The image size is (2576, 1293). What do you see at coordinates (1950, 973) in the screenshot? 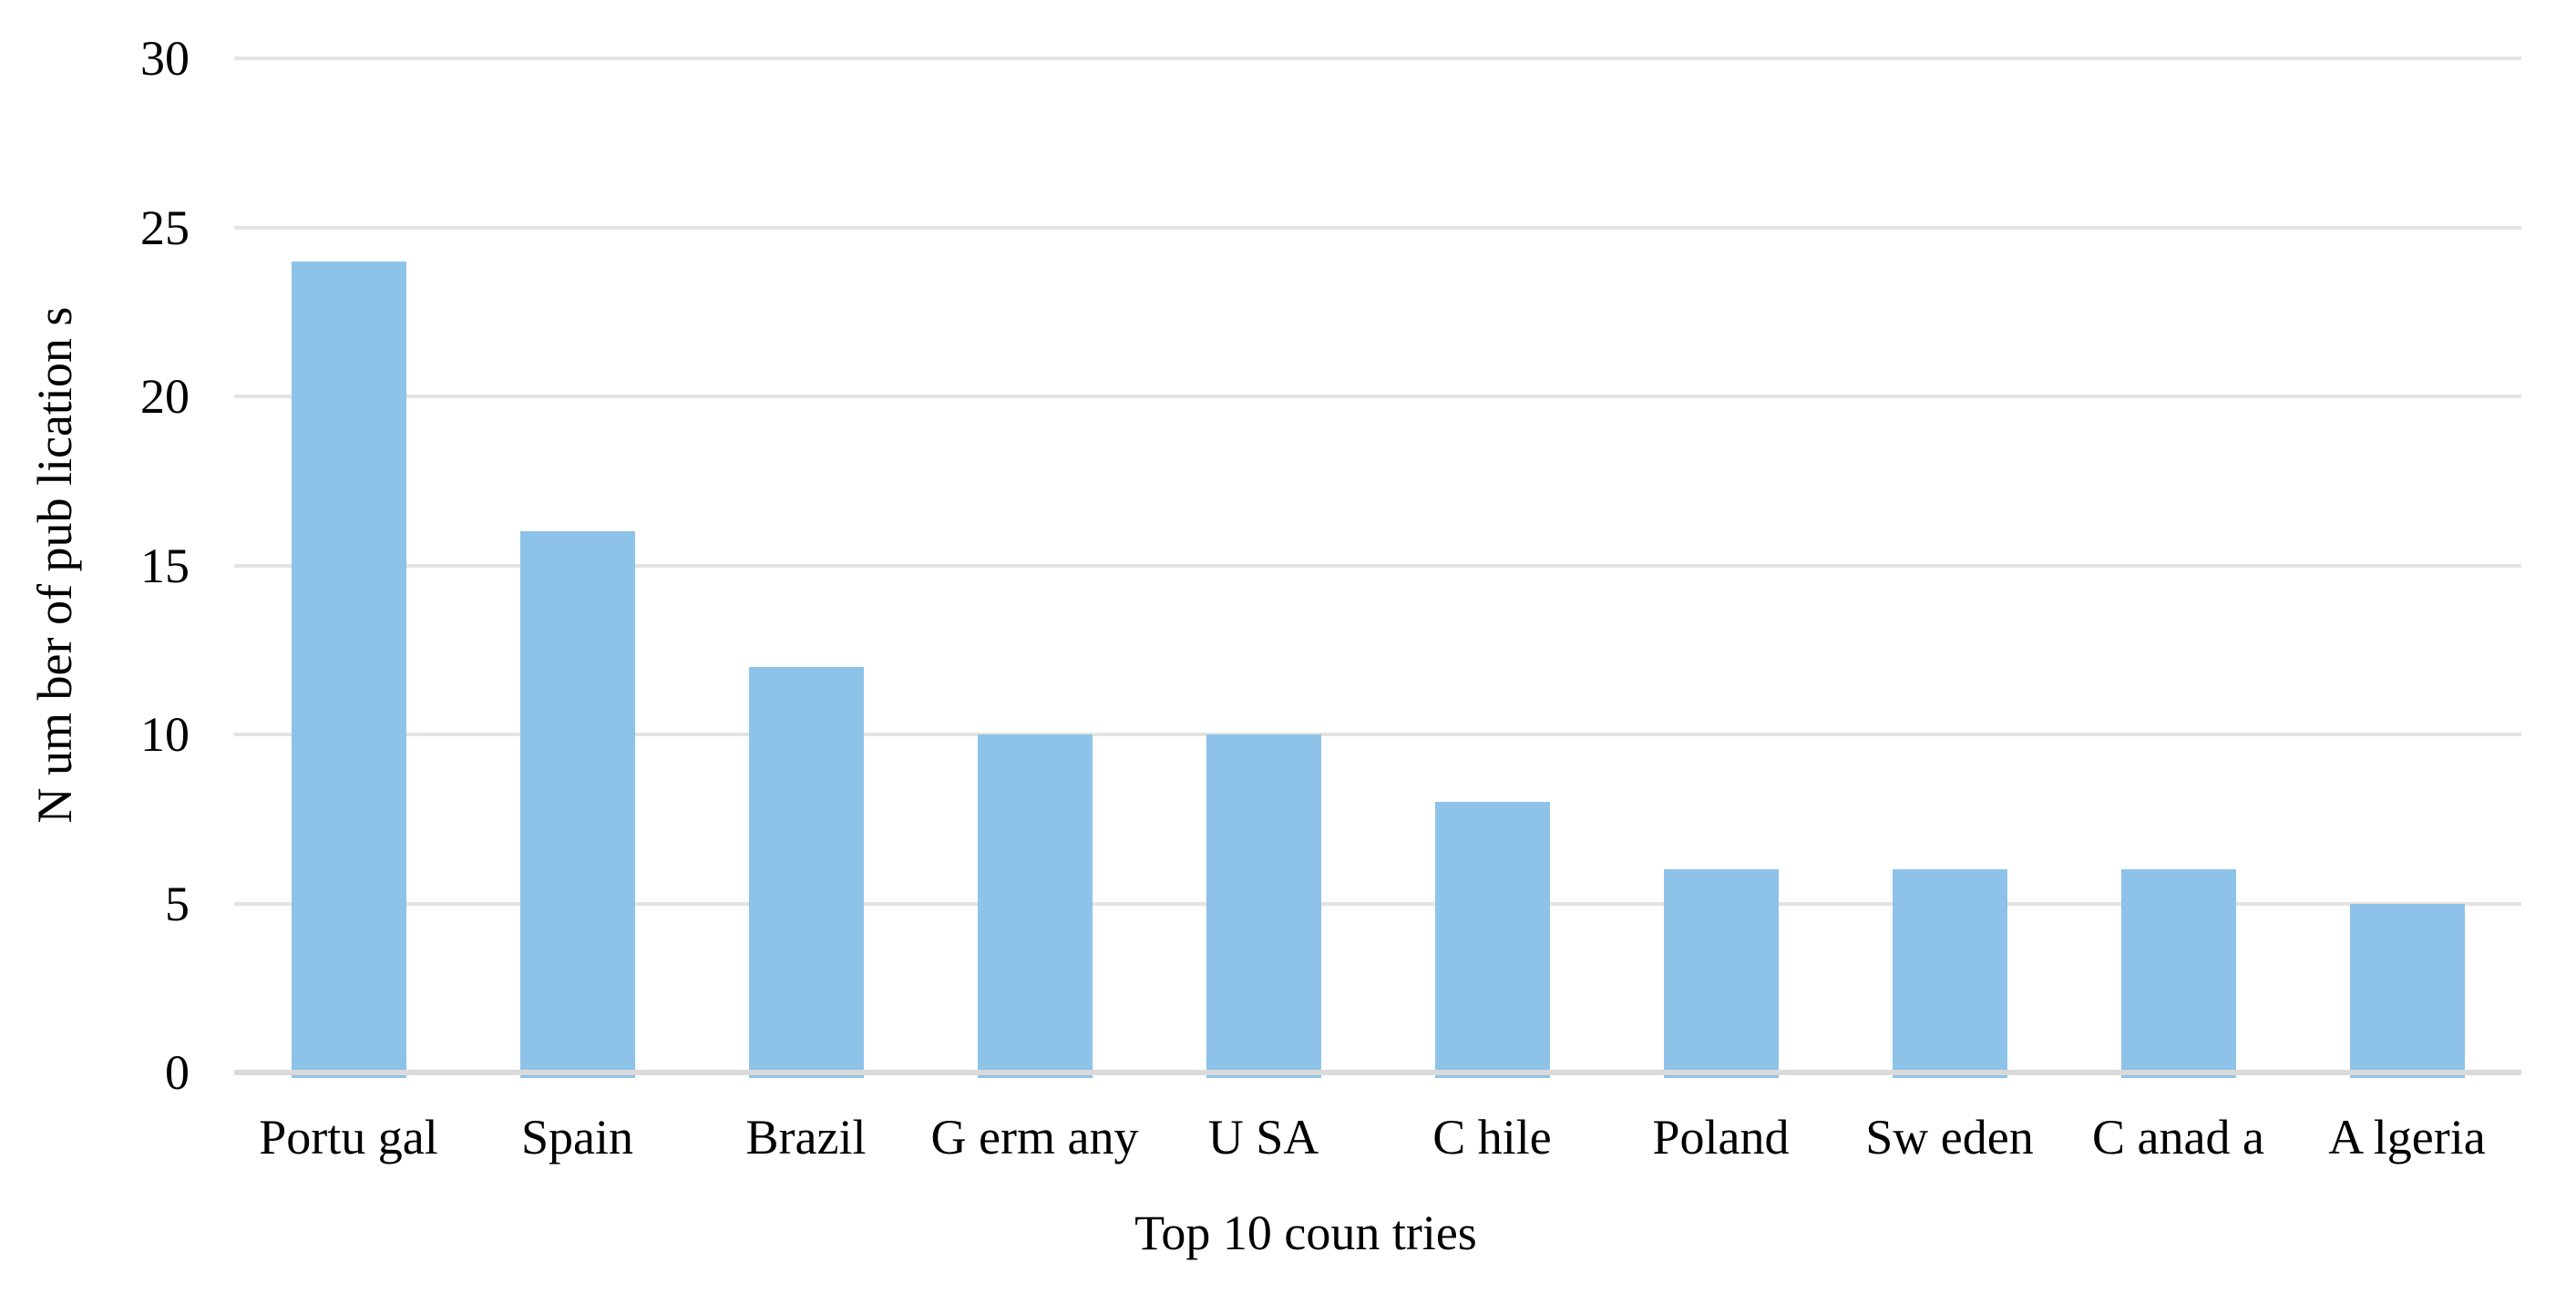
I see `bar-sweden` at bounding box center [1950, 973].